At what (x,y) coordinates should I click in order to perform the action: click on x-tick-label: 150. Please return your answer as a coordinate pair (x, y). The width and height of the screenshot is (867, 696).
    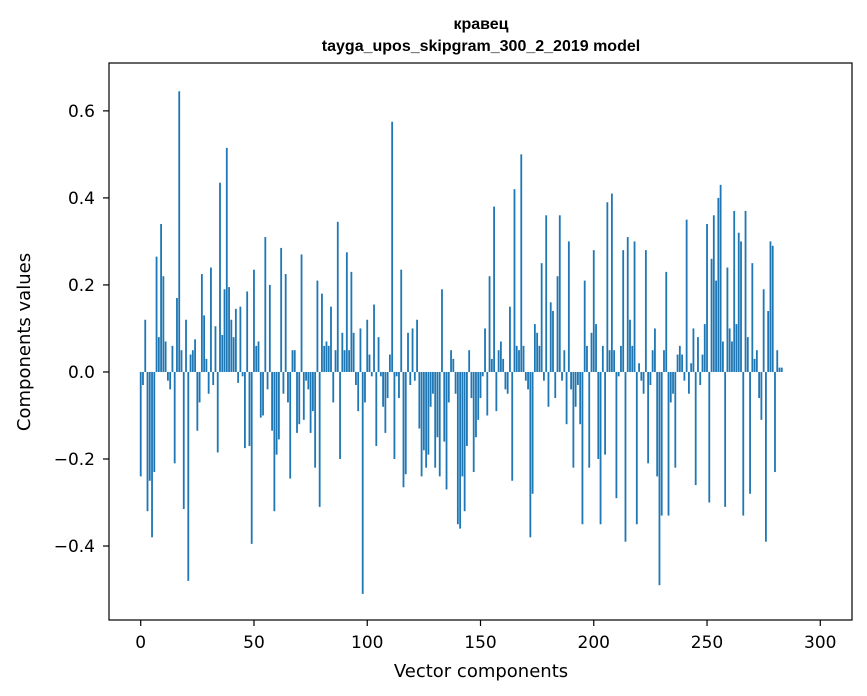
    Looking at the image, I should click on (480, 643).